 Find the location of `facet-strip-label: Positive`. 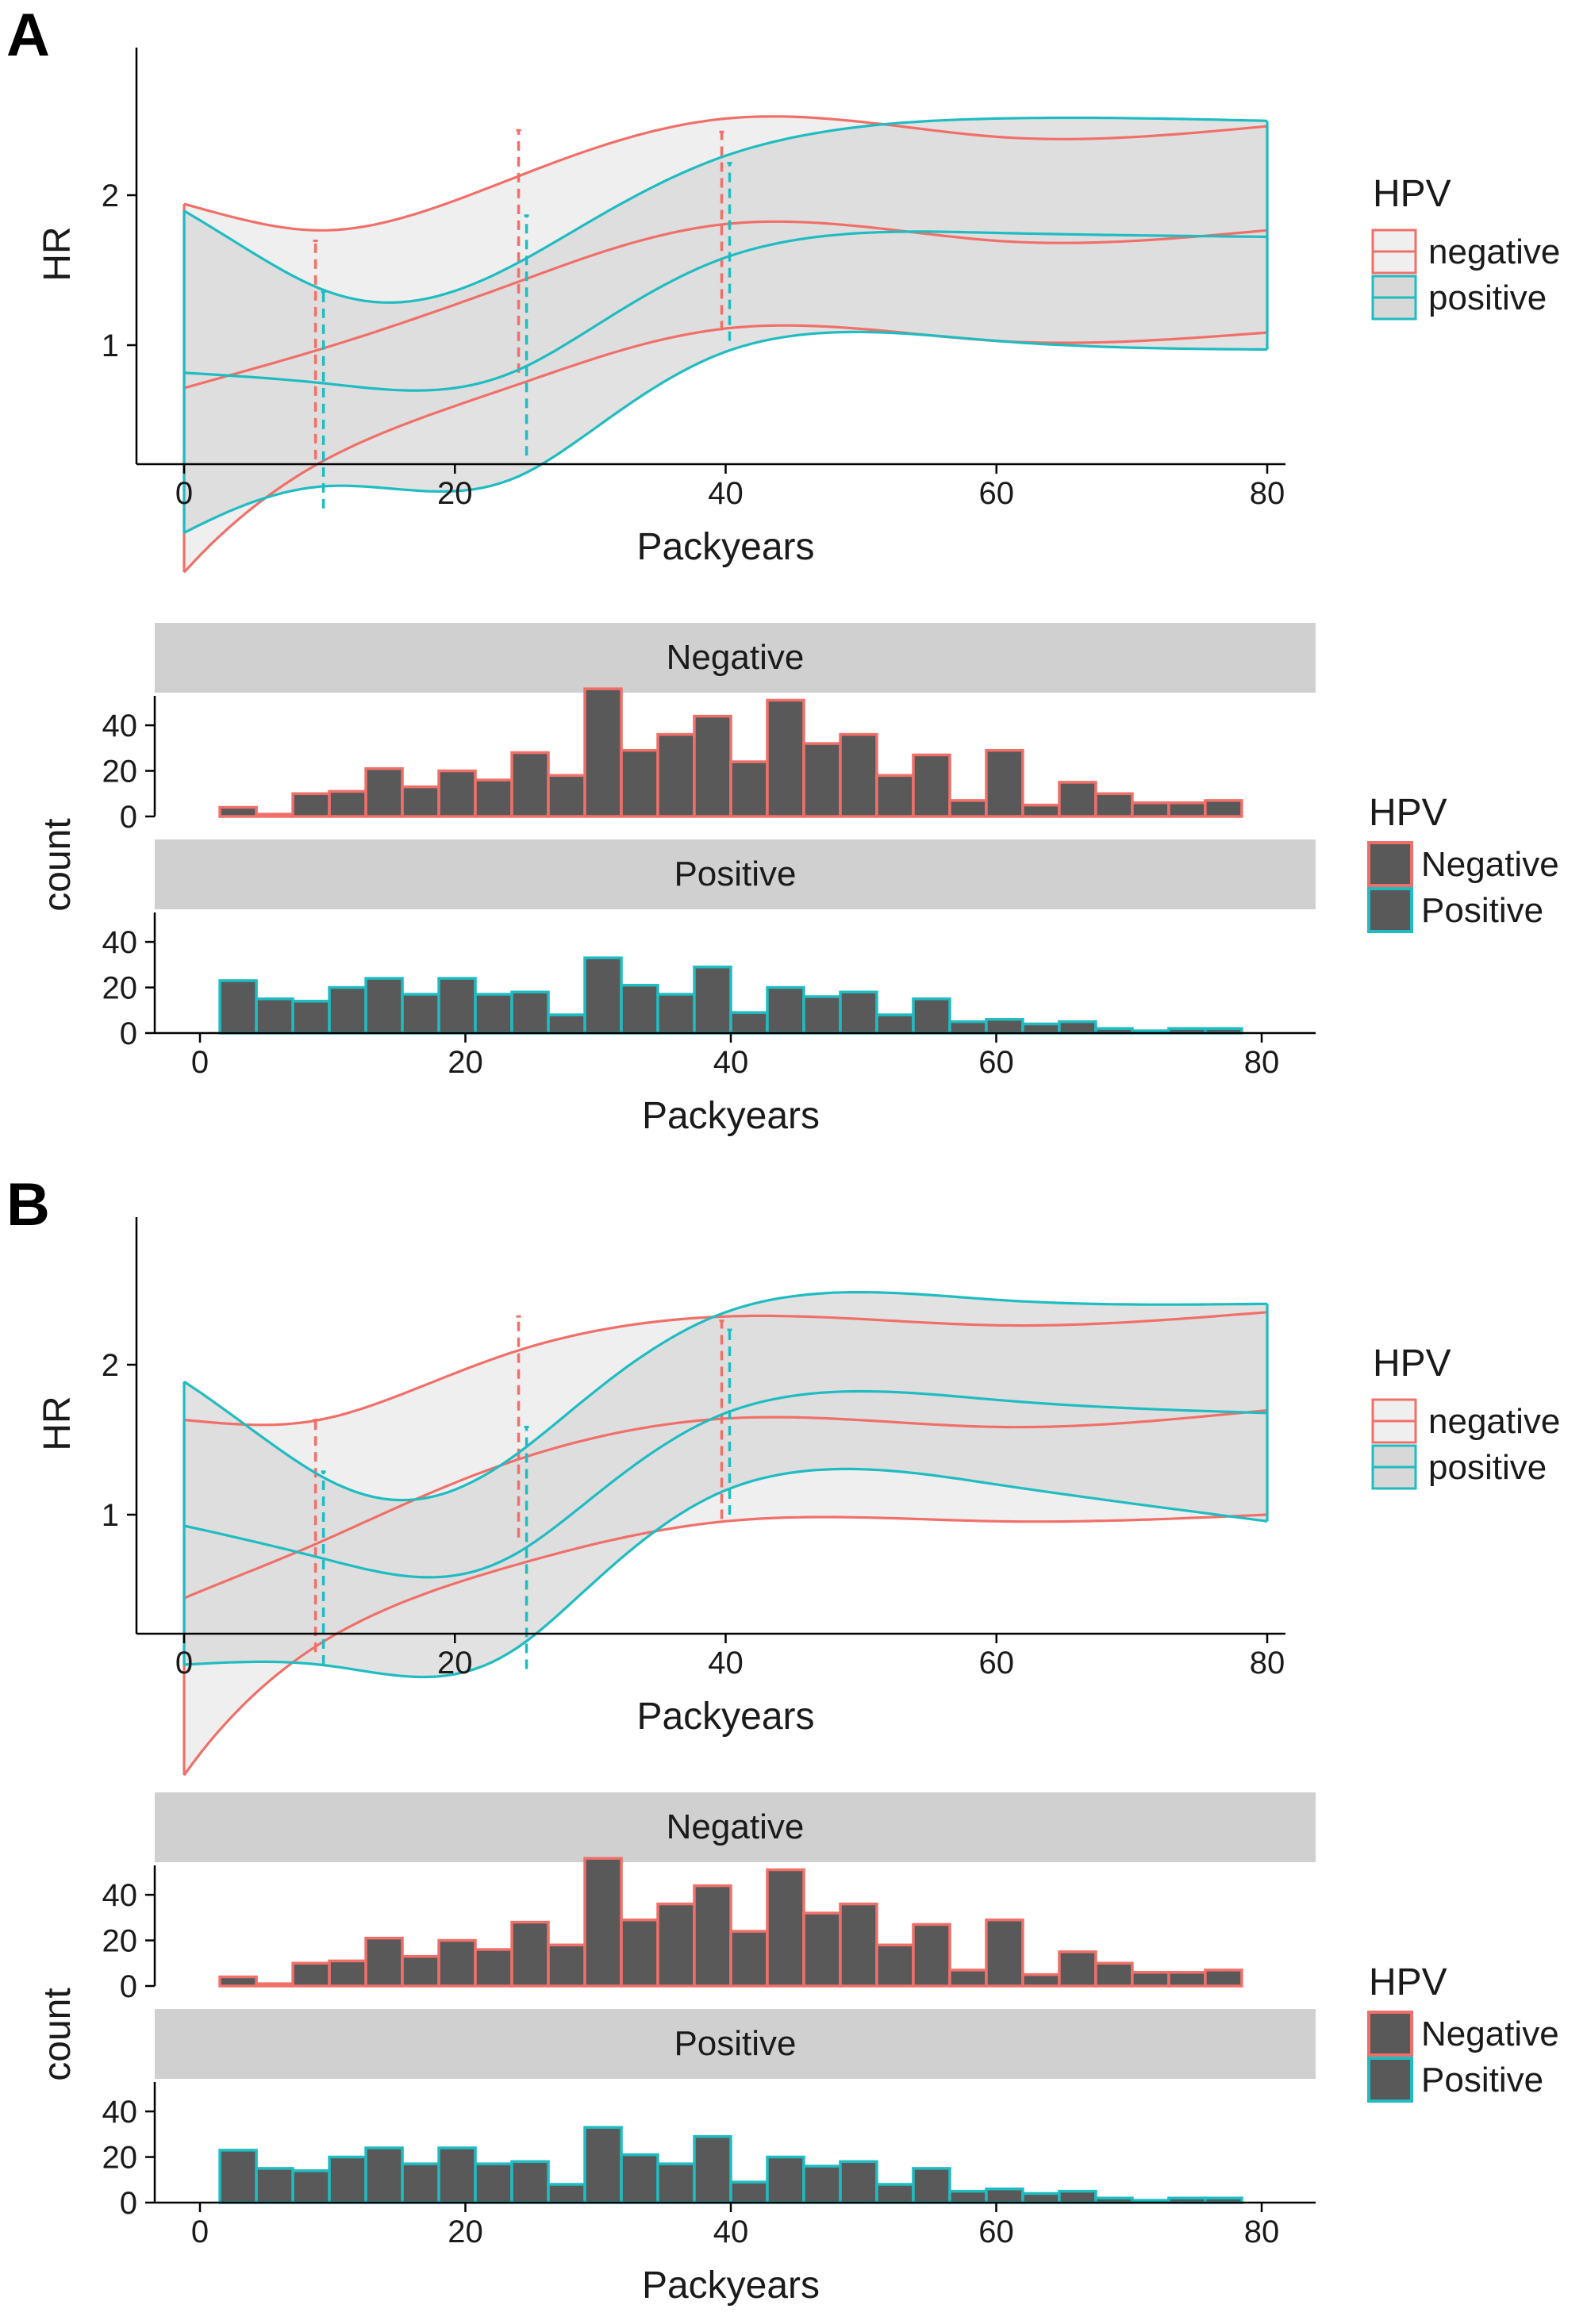

facet-strip-label: Positive is located at coordinates (735, 874).